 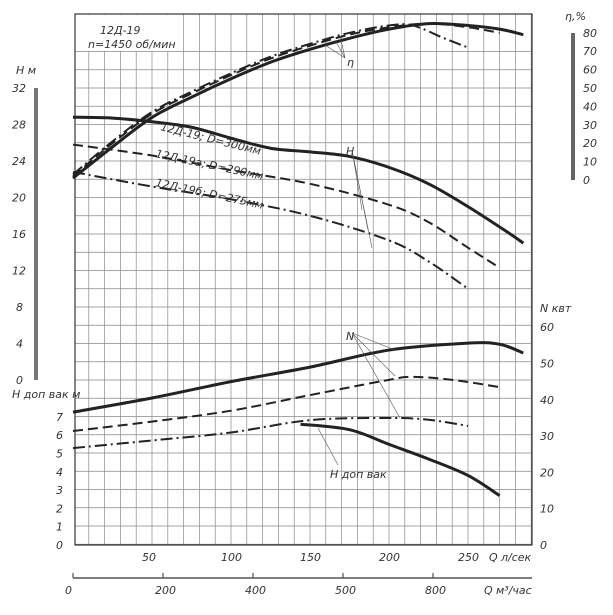 What do you see at coordinates (514, 590) in the screenshot?
I see `x2-axis-label: м³/час` at bounding box center [514, 590].